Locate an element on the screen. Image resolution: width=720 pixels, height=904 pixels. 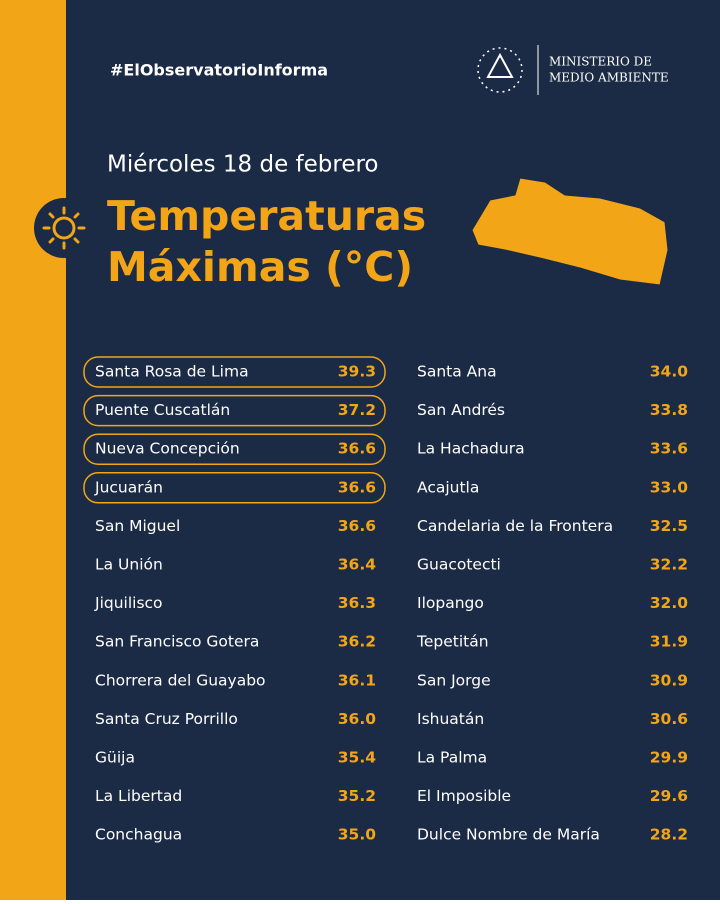
sun-icon is located at coordinates (64, 228).